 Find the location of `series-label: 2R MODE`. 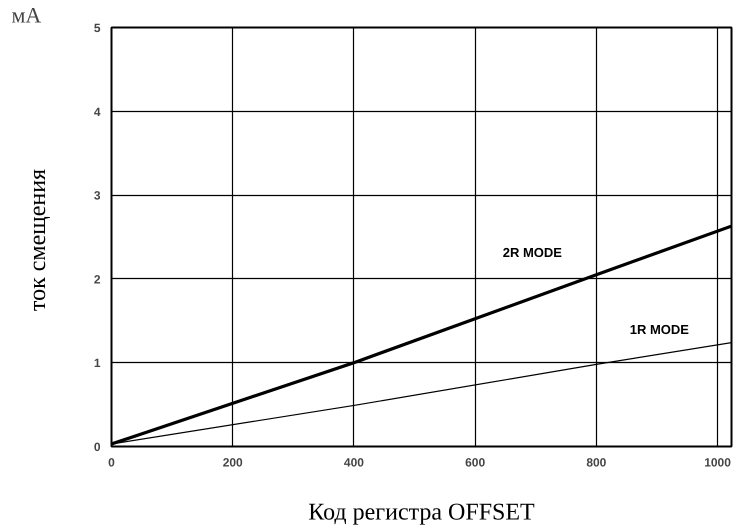

series-label: 2R MODE is located at coordinates (532, 252).